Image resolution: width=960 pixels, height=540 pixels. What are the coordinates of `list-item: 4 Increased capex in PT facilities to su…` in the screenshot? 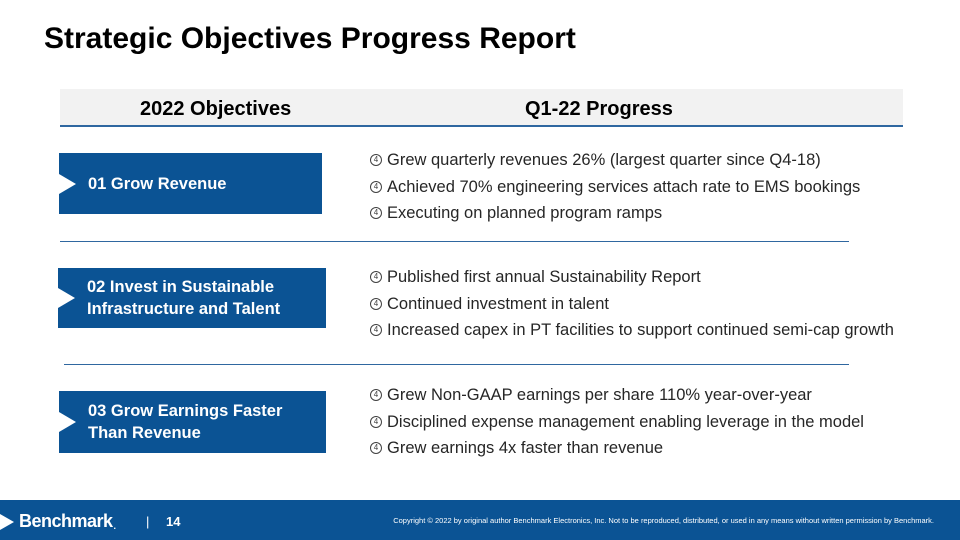 It's located at (632, 330).